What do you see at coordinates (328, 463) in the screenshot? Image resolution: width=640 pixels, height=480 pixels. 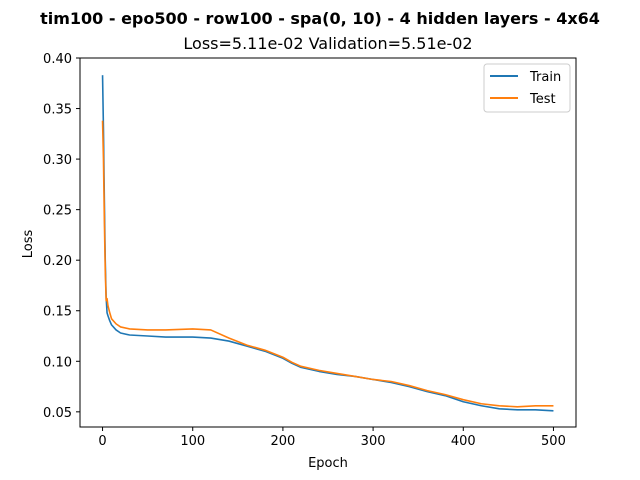 I see `x-axis-label: Epoch` at bounding box center [328, 463].